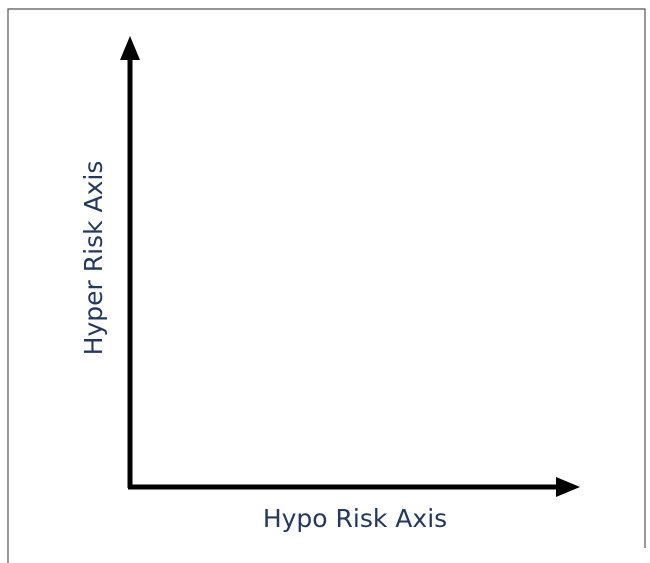  I want to click on y-axis-arrow, so click(130, 48).